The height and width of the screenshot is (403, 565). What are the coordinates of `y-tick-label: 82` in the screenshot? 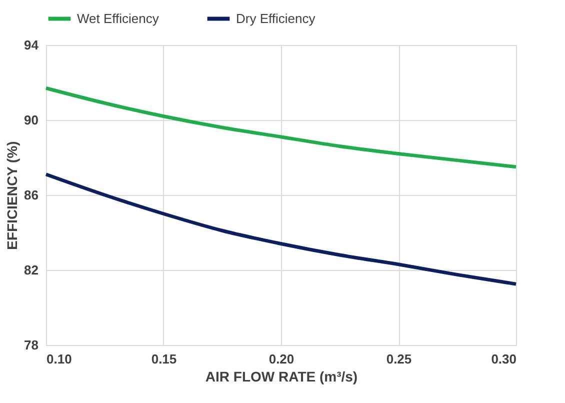 It's located at (31, 270).